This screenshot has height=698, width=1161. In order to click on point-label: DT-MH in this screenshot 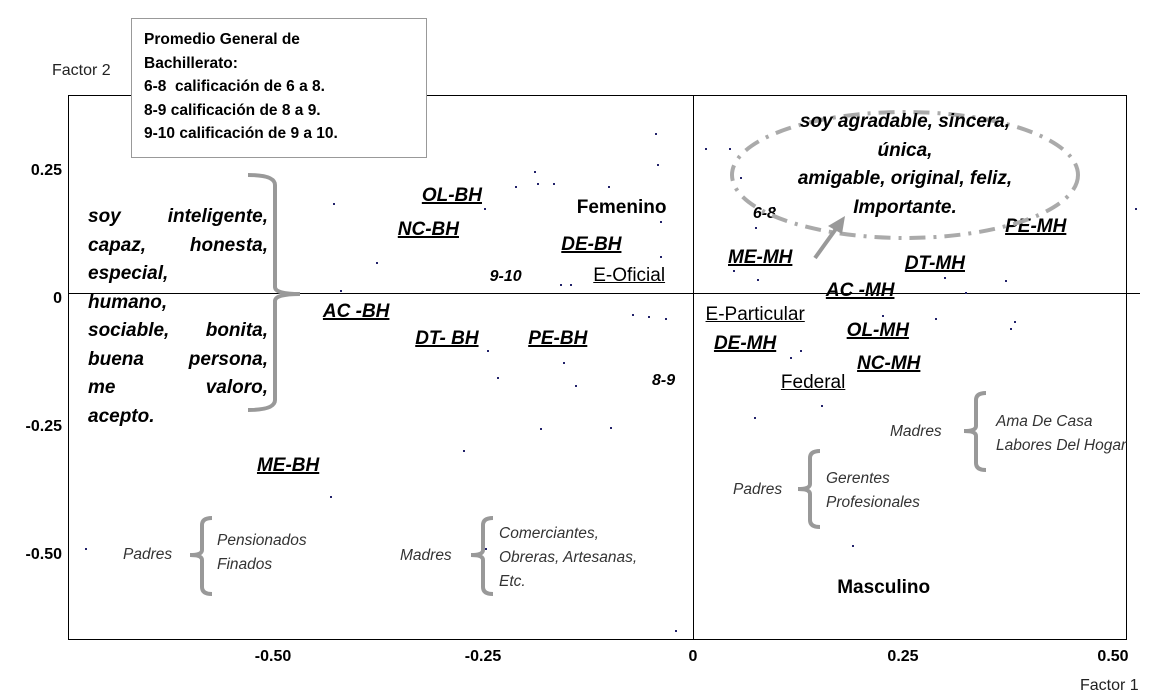, I will do `click(934, 264)`.